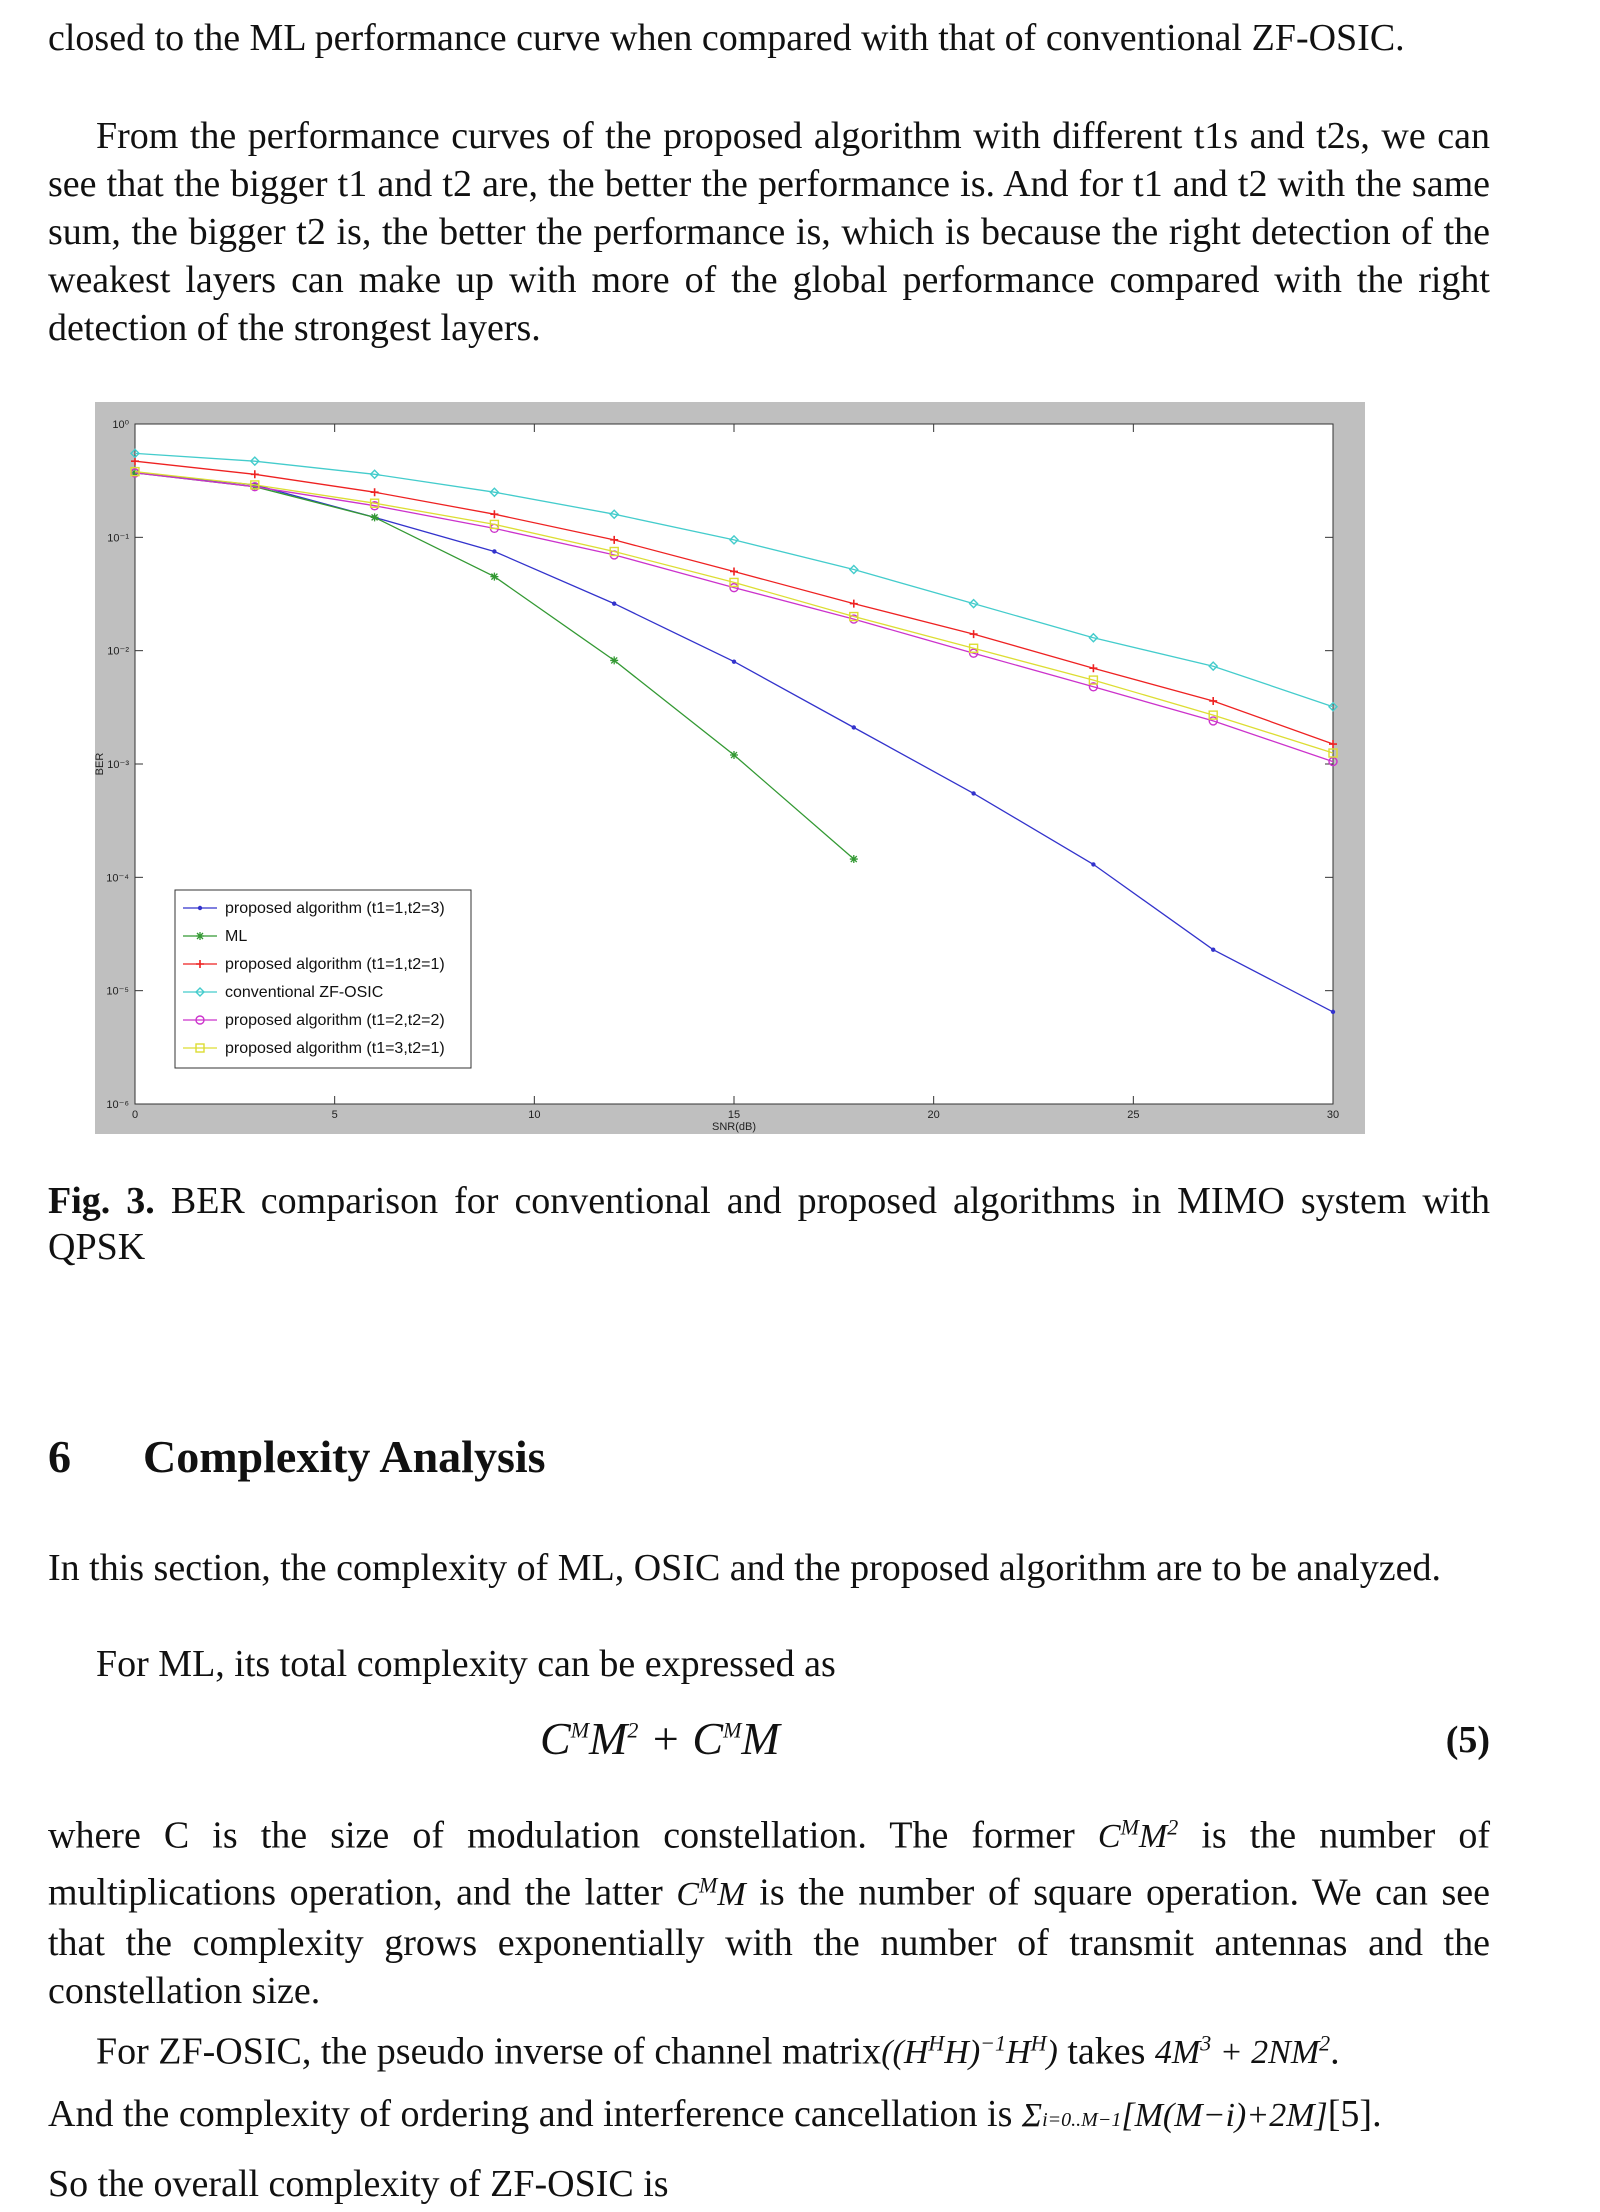 The image size is (1600, 2212). What do you see at coordinates (969, 2051) in the screenshot?
I see `math-pseudo-inverse: ((HHH)−1HH)` at bounding box center [969, 2051].